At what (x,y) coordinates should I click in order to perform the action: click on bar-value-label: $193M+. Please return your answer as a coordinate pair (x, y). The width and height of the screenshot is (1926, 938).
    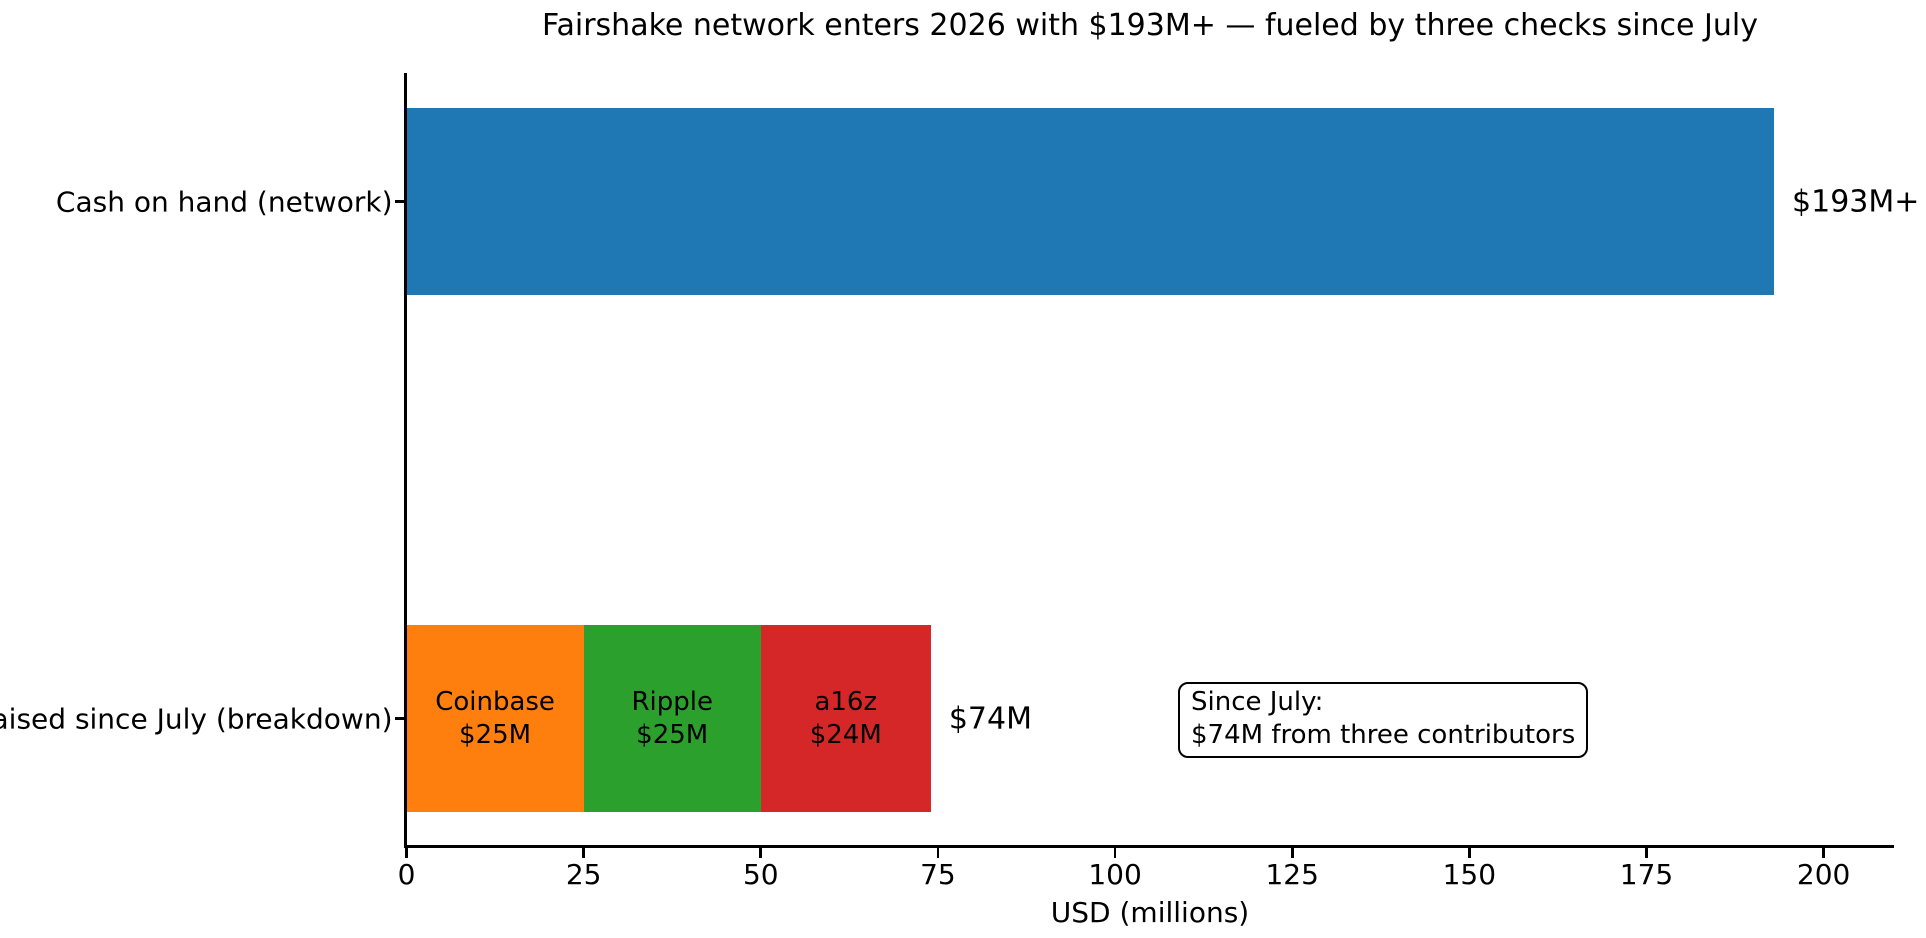
    Looking at the image, I should click on (1856, 201).